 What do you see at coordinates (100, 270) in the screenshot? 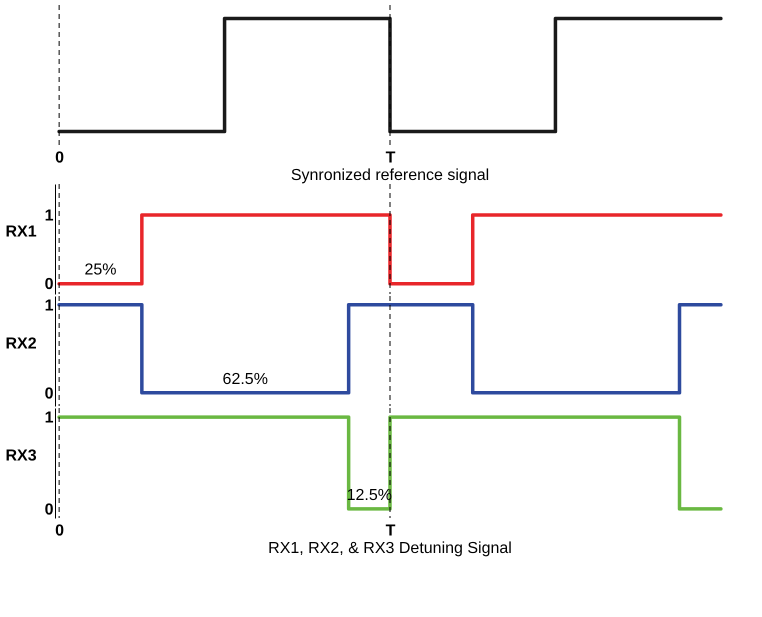
I see `annotation: 25%` at bounding box center [100, 270].